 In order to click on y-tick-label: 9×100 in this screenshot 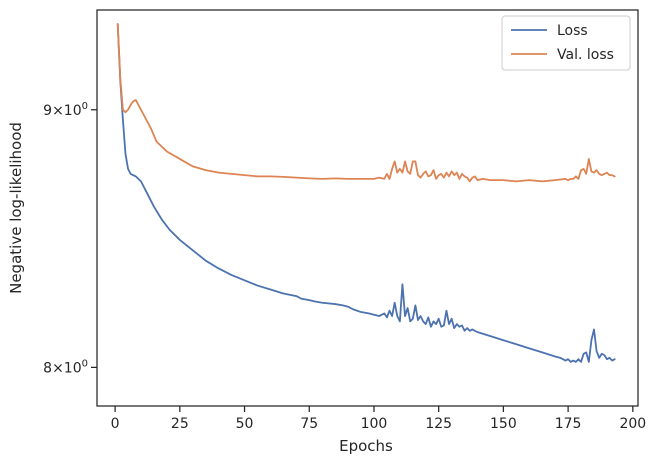, I will do `click(65, 110)`.